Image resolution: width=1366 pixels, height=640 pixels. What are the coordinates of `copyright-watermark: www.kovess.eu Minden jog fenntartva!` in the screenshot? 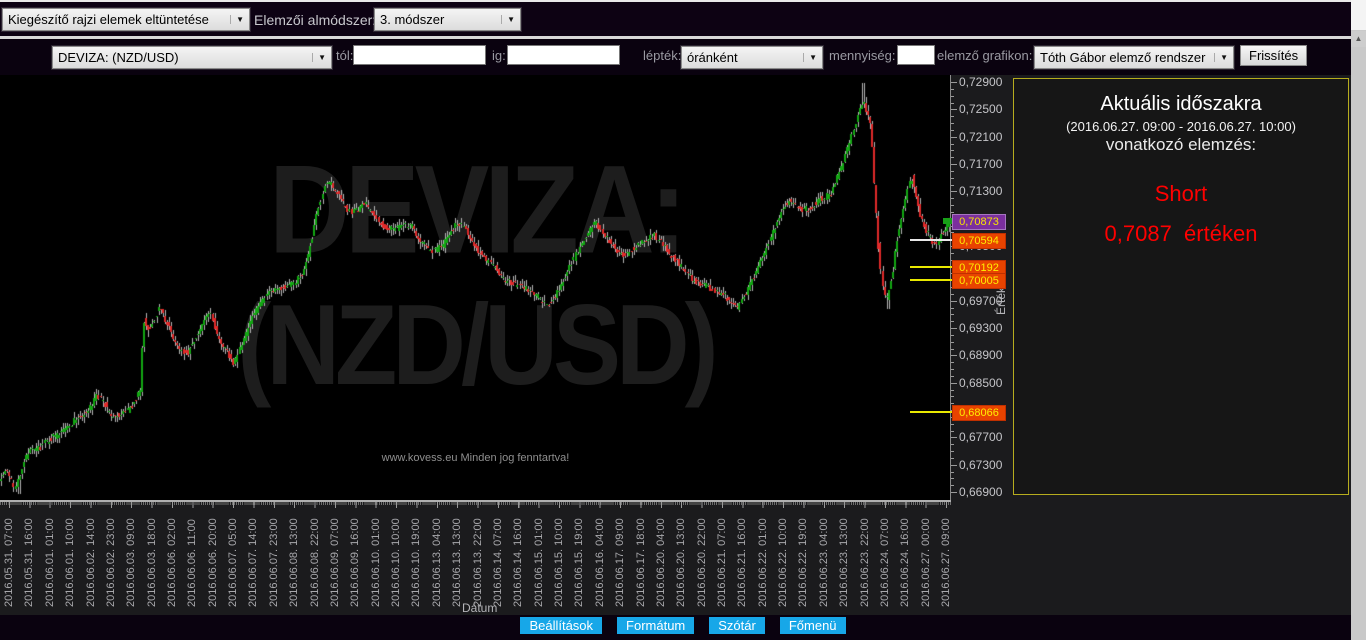 It's located at (475, 458).